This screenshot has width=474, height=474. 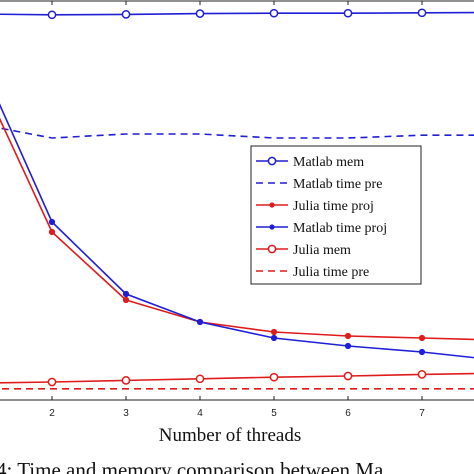 What do you see at coordinates (192, 466) in the screenshot?
I see `figure-caption: 4: Time and memory comparison between Ma` at bounding box center [192, 466].